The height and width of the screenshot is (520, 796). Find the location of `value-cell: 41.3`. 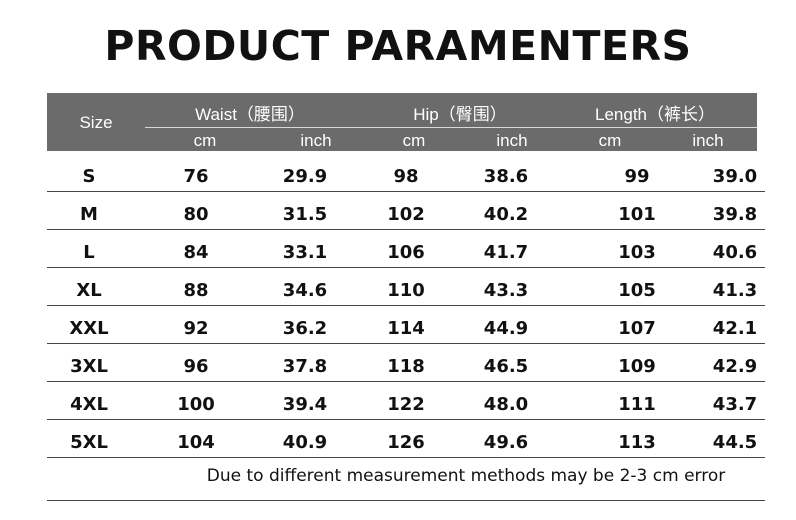

value-cell: 41.3 is located at coordinates (735, 290).